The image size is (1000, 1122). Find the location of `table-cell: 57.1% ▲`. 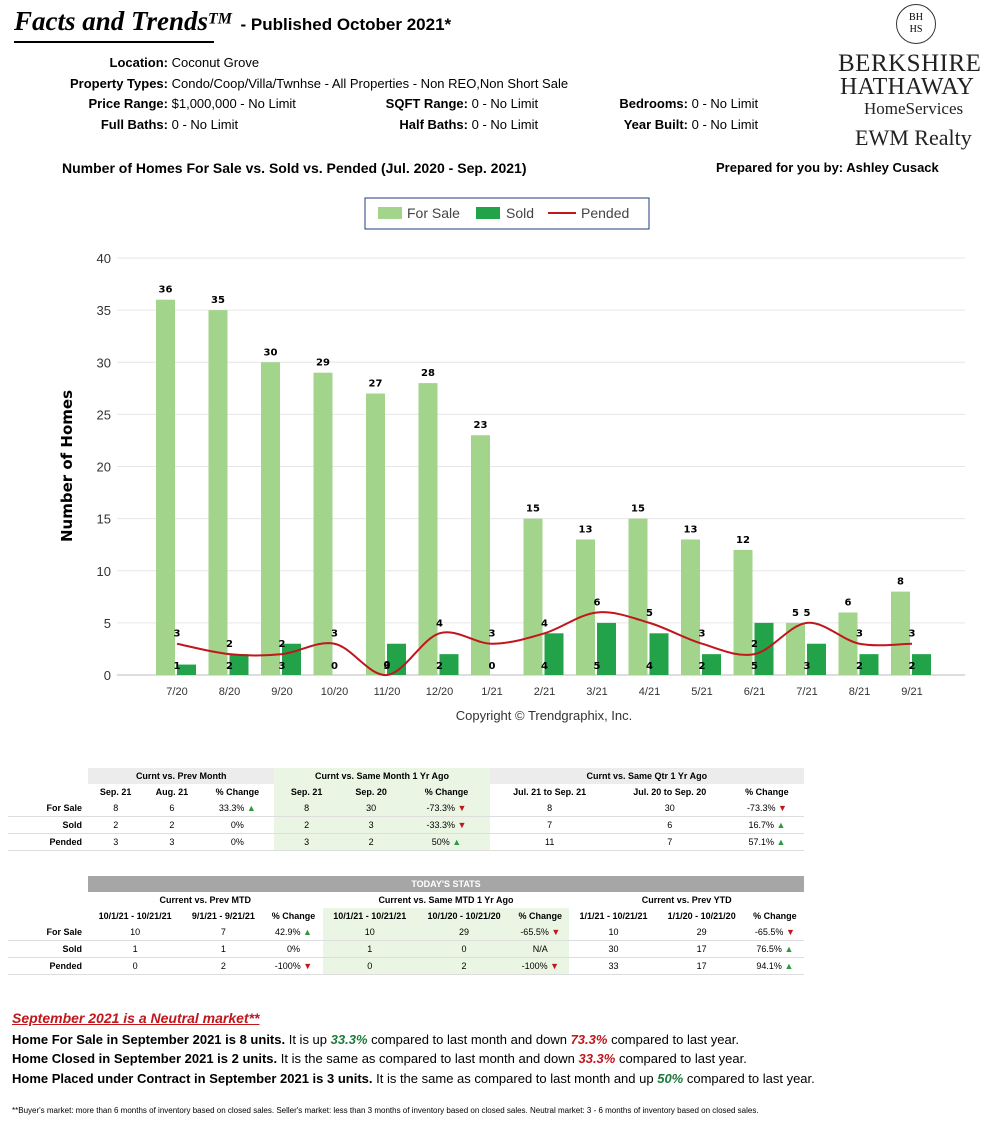

table-cell: 57.1% ▲ is located at coordinates (766, 842).